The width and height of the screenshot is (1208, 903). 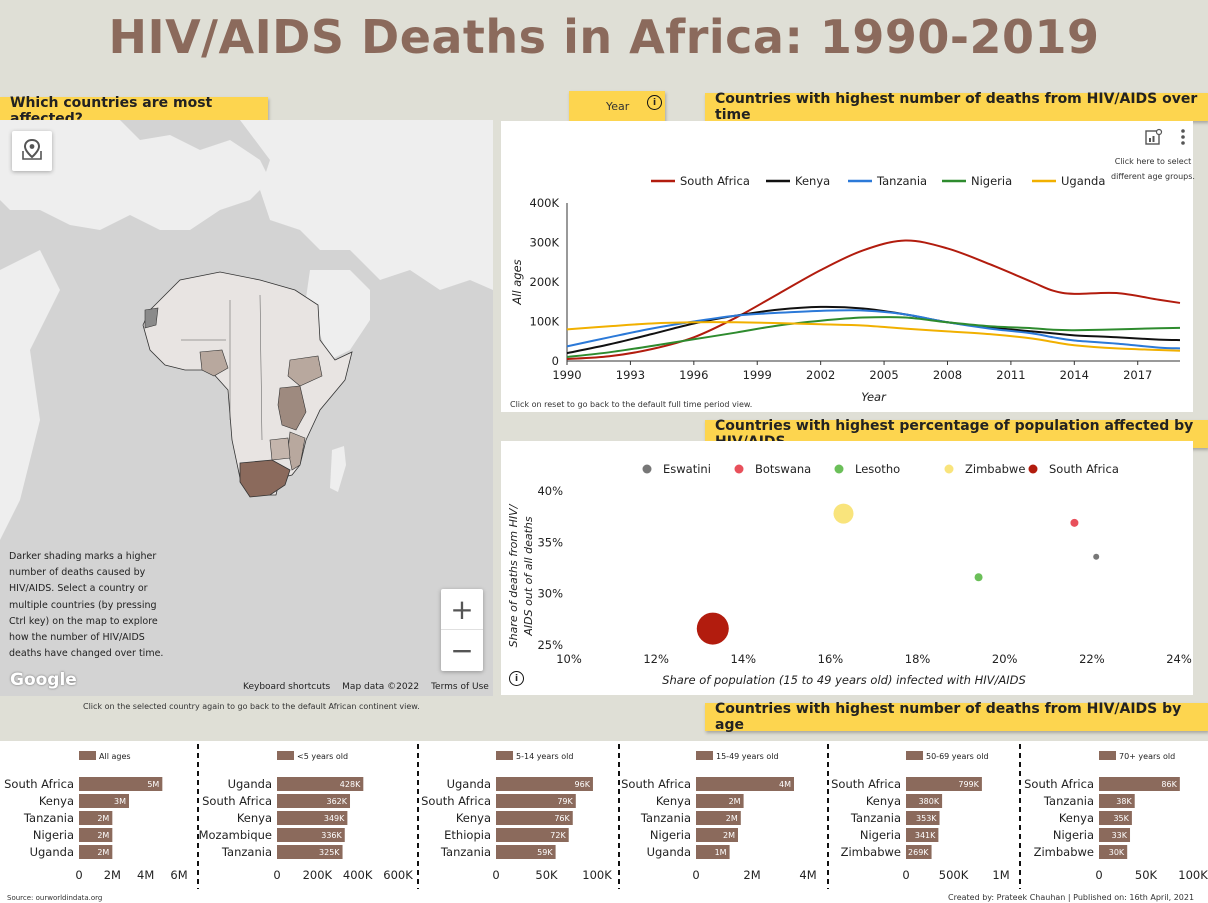 What do you see at coordinates (874, 397) in the screenshot?
I see `x-axis-title: Year` at bounding box center [874, 397].